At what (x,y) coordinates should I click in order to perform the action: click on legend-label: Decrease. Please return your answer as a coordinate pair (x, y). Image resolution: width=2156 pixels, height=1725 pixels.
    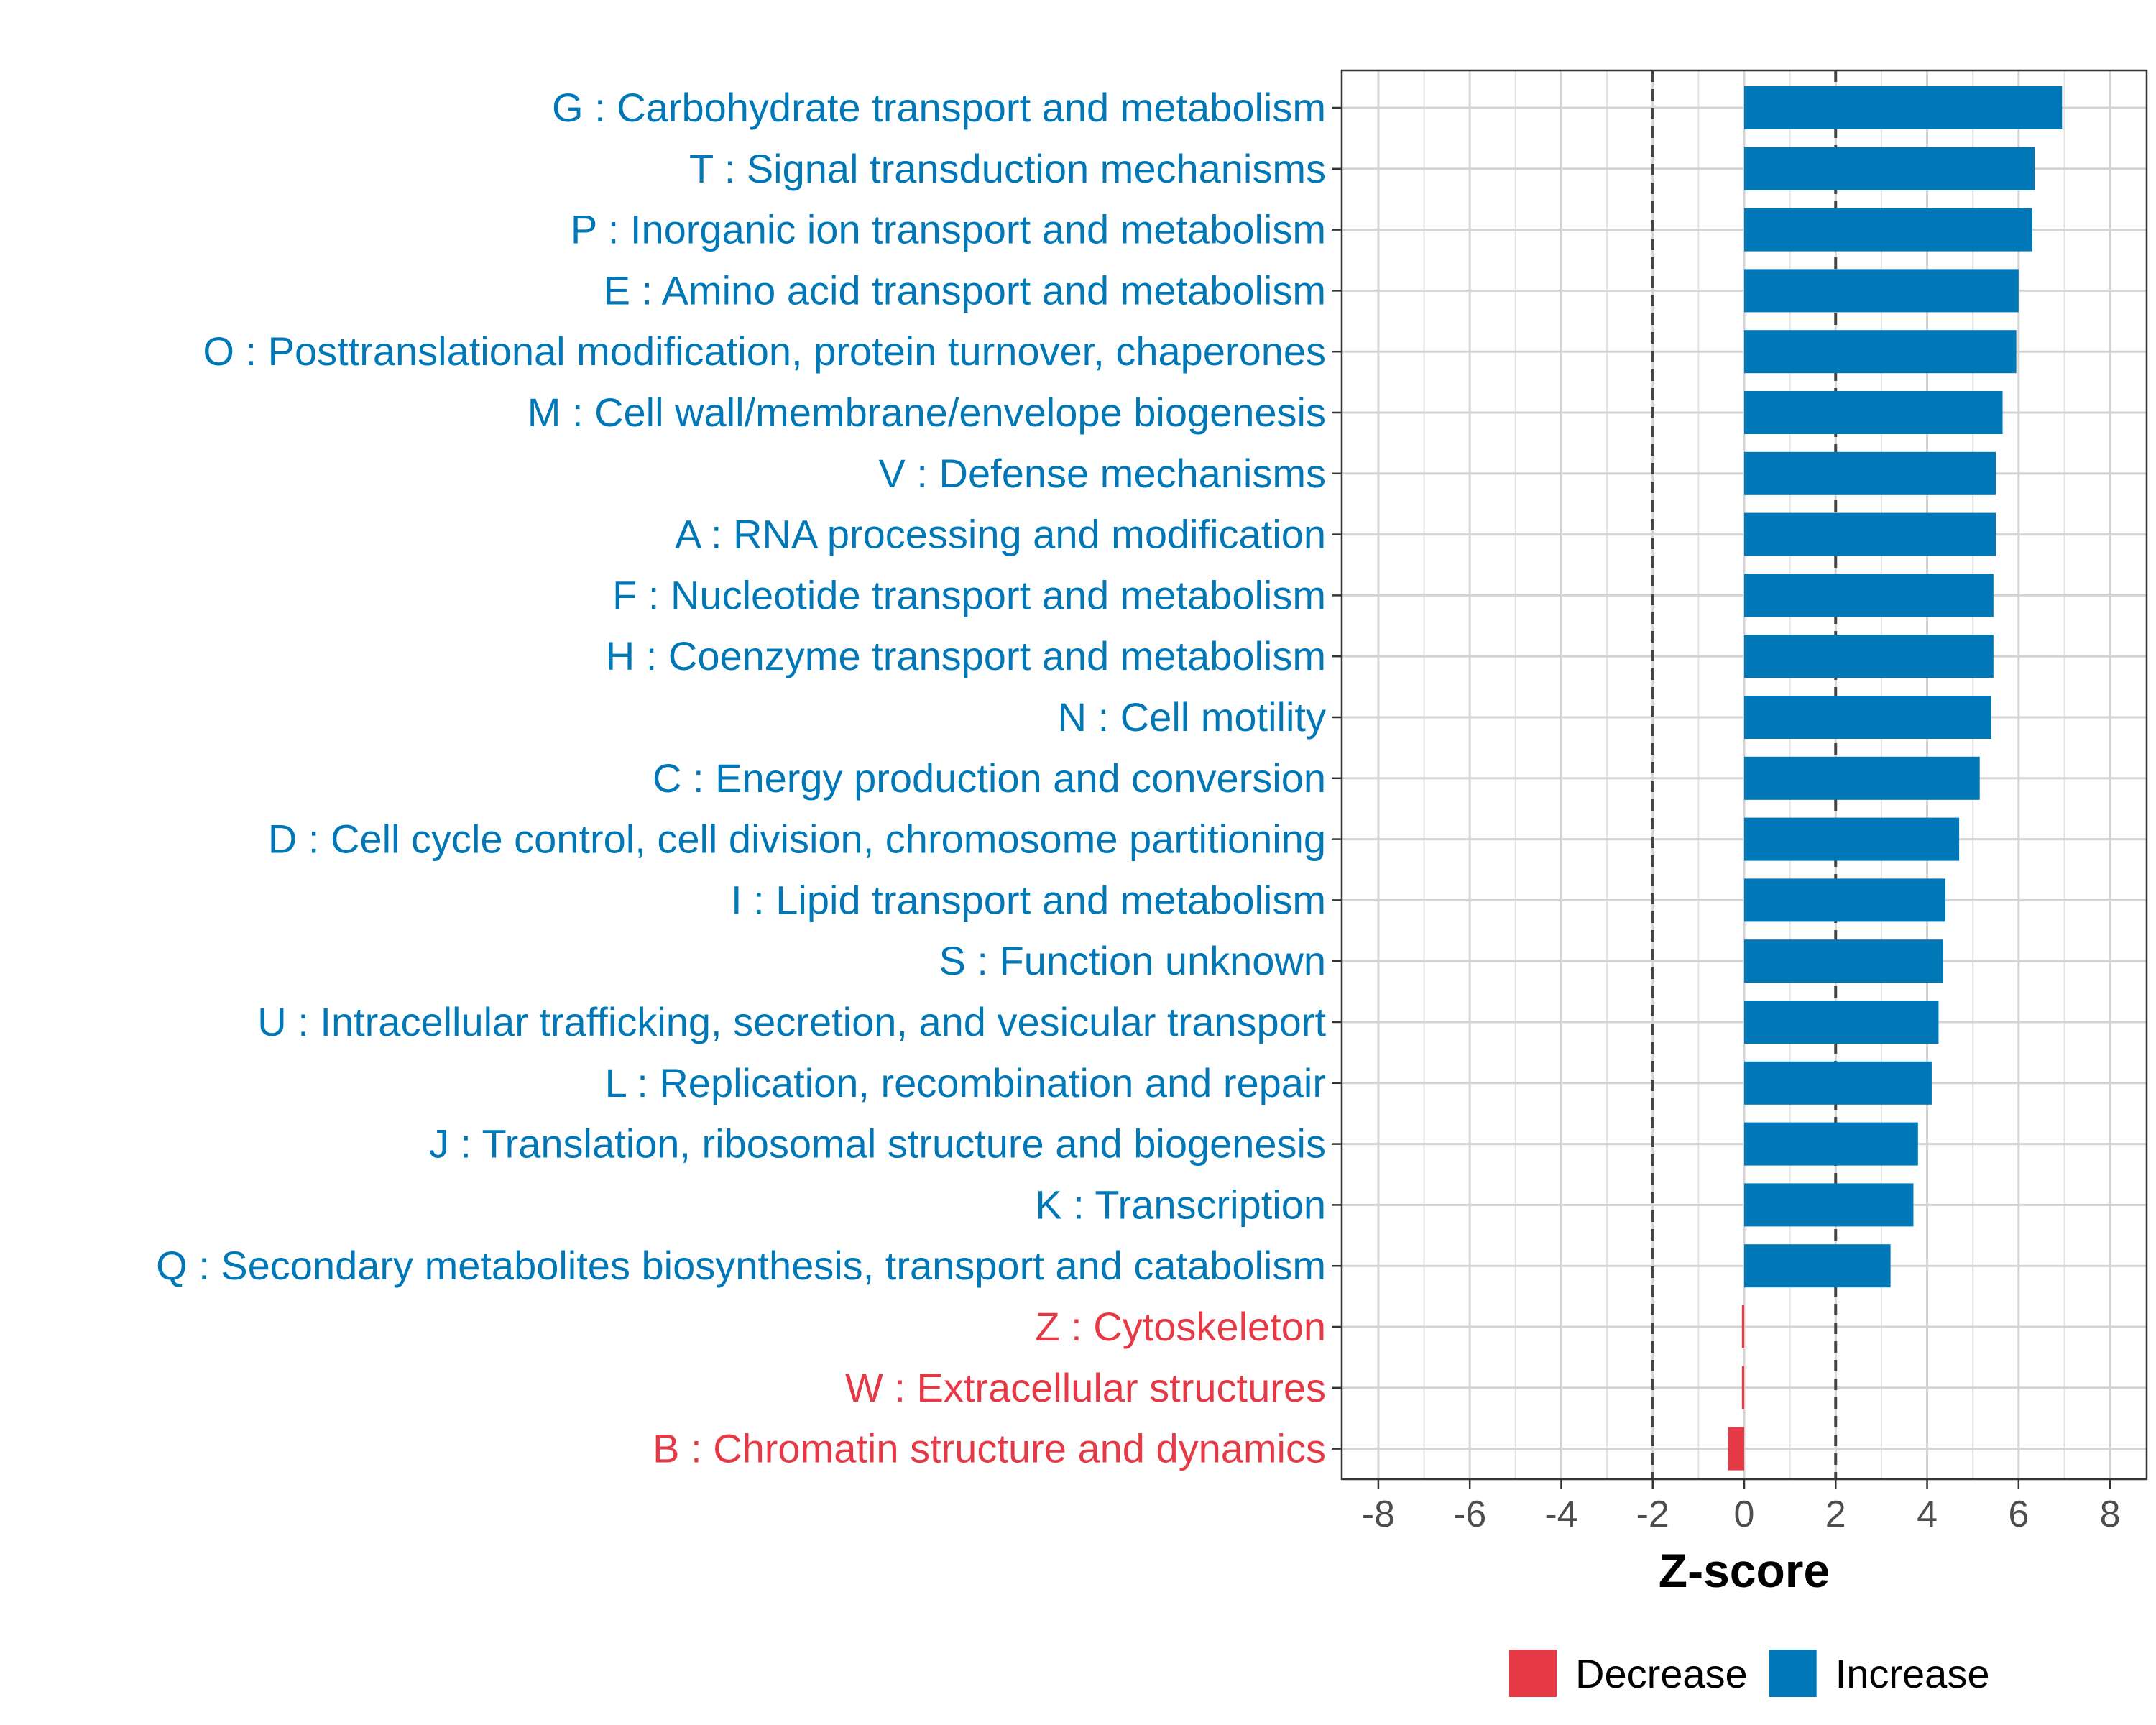
    Looking at the image, I should click on (1661, 1673).